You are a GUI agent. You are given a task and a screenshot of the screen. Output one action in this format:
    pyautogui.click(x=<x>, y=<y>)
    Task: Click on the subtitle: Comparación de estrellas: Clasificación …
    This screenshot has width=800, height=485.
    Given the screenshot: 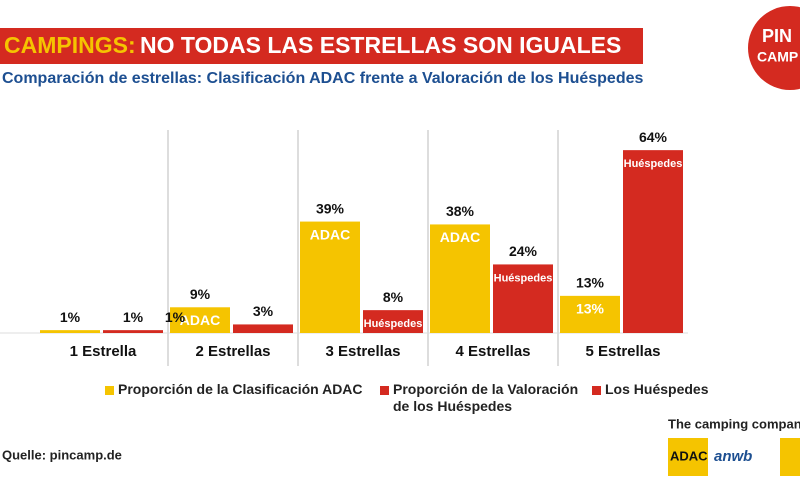 What is the action you would take?
    pyautogui.click(x=322, y=78)
    